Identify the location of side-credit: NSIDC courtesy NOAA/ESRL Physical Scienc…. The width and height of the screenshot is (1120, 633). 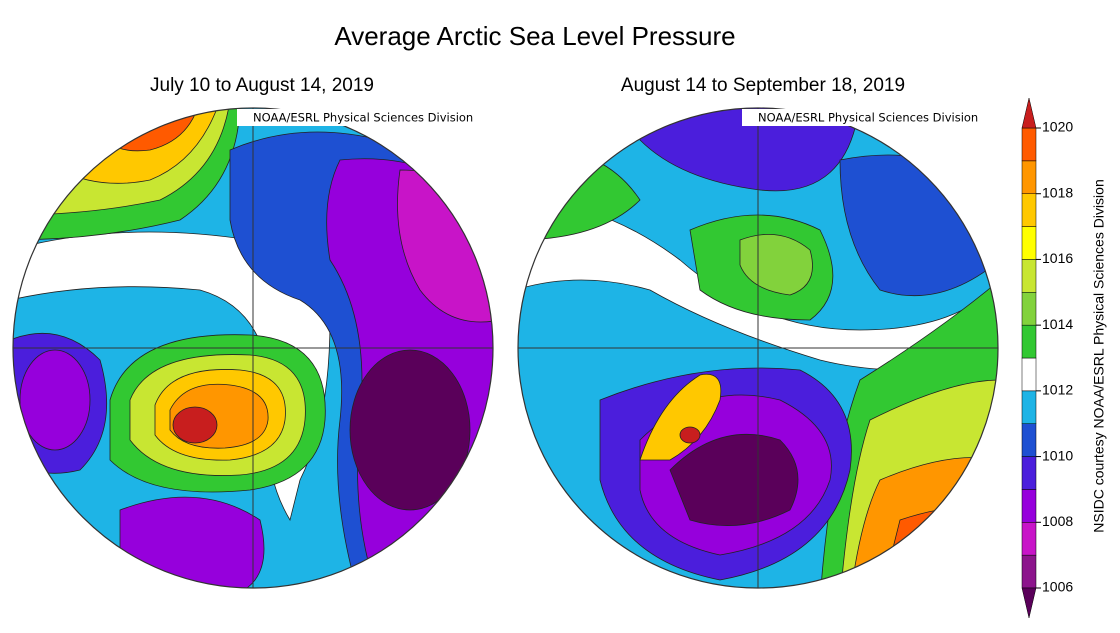
(1099, 356).